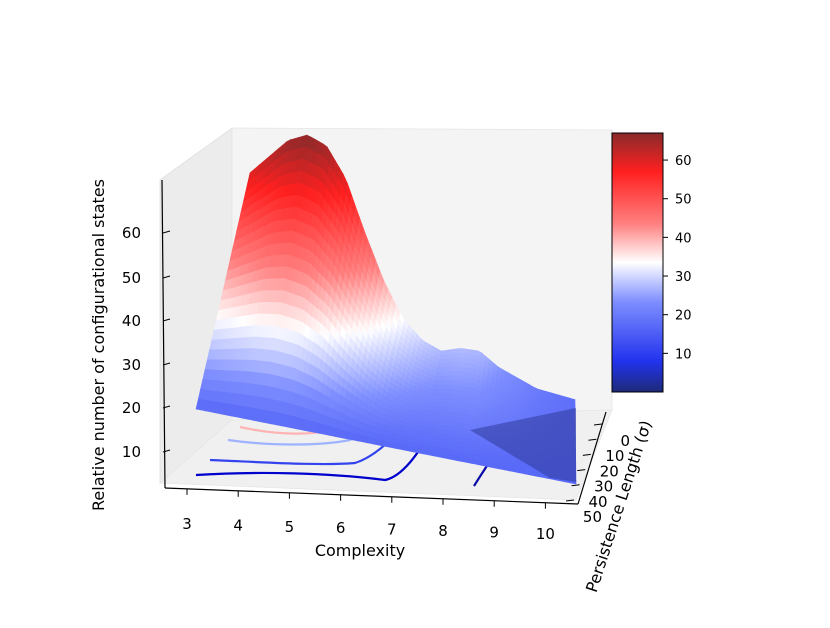  What do you see at coordinates (341, 528) in the screenshot?
I see `x-tick-label: 6` at bounding box center [341, 528].